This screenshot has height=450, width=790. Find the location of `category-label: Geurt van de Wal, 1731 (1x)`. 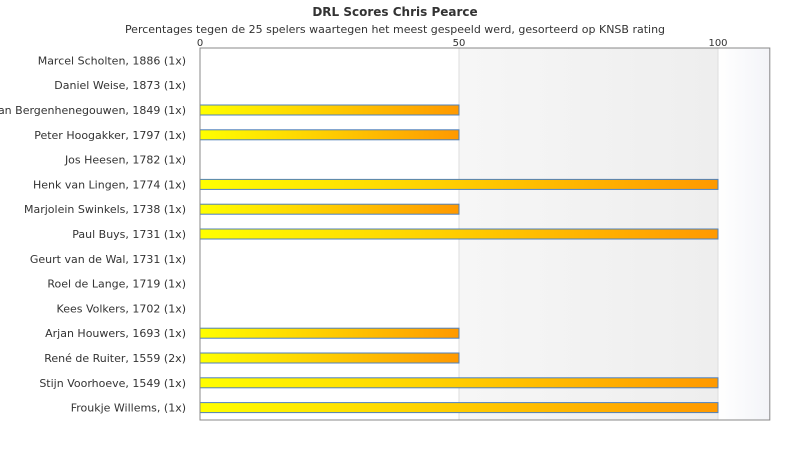

category-label: Geurt van de Wal, 1731 (1x) is located at coordinates (108, 259).